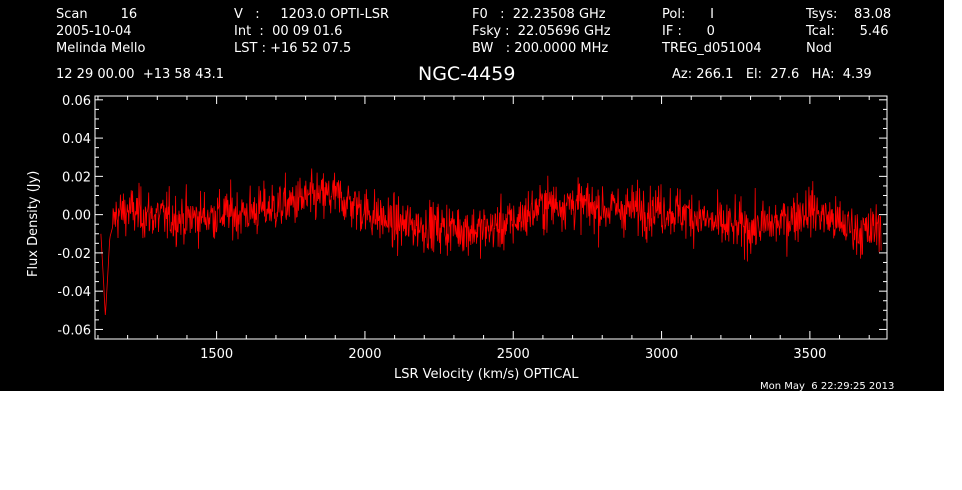 The image size is (962, 490). I want to click on y-tick-label: 0.06, so click(76, 101).